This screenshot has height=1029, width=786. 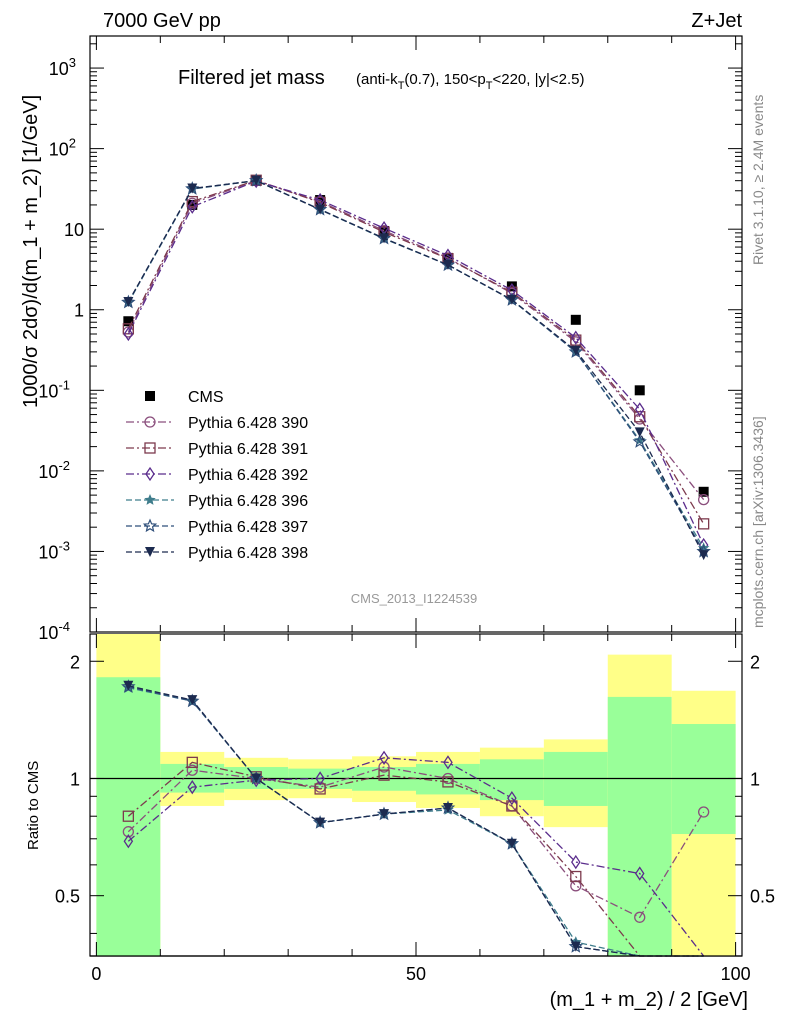 What do you see at coordinates (758, 180) in the screenshot?
I see `rivet-side-label: Rivet 3.1.10, ≥ 2.4M events` at bounding box center [758, 180].